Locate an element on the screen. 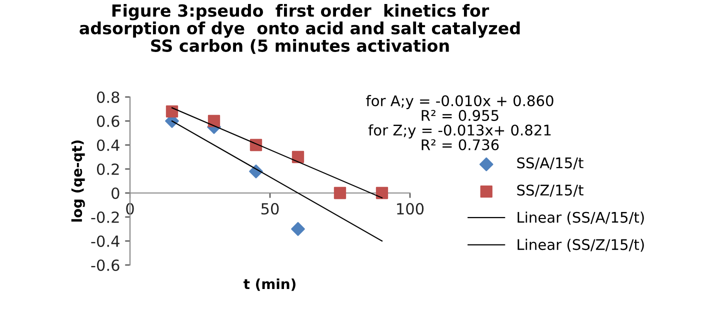 The height and width of the screenshot is (309, 711). legend-label: SS/A/15/t is located at coordinates (550, 163).